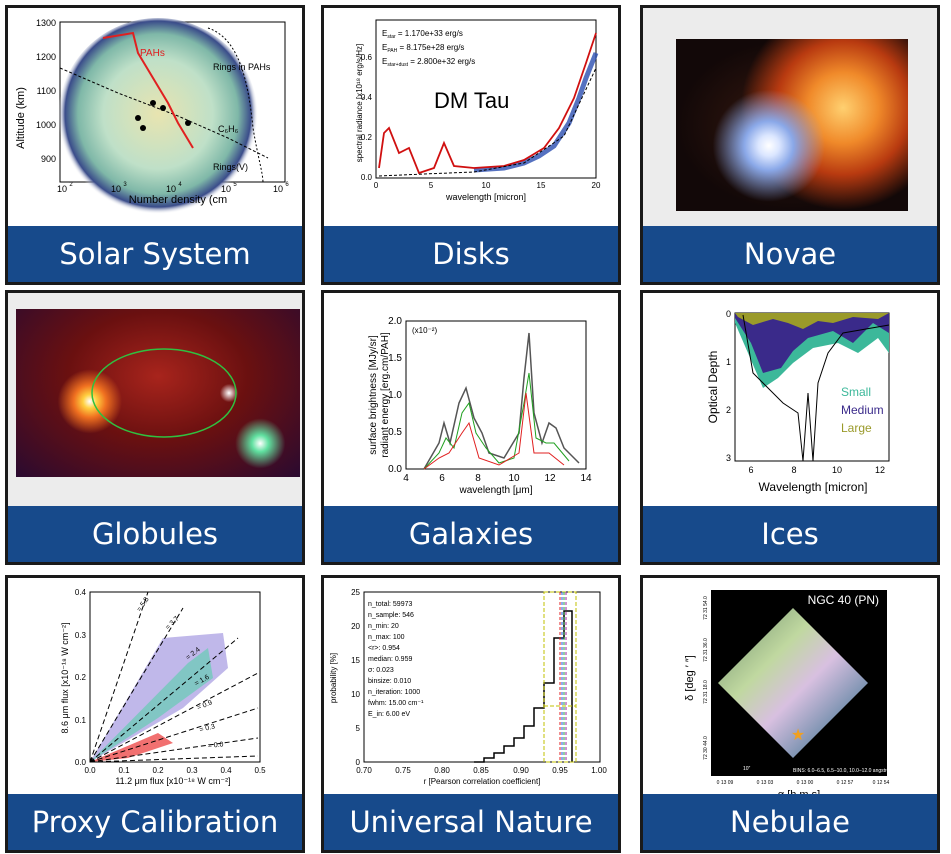  I want to click on svg-text: 25, so click(355, 592).